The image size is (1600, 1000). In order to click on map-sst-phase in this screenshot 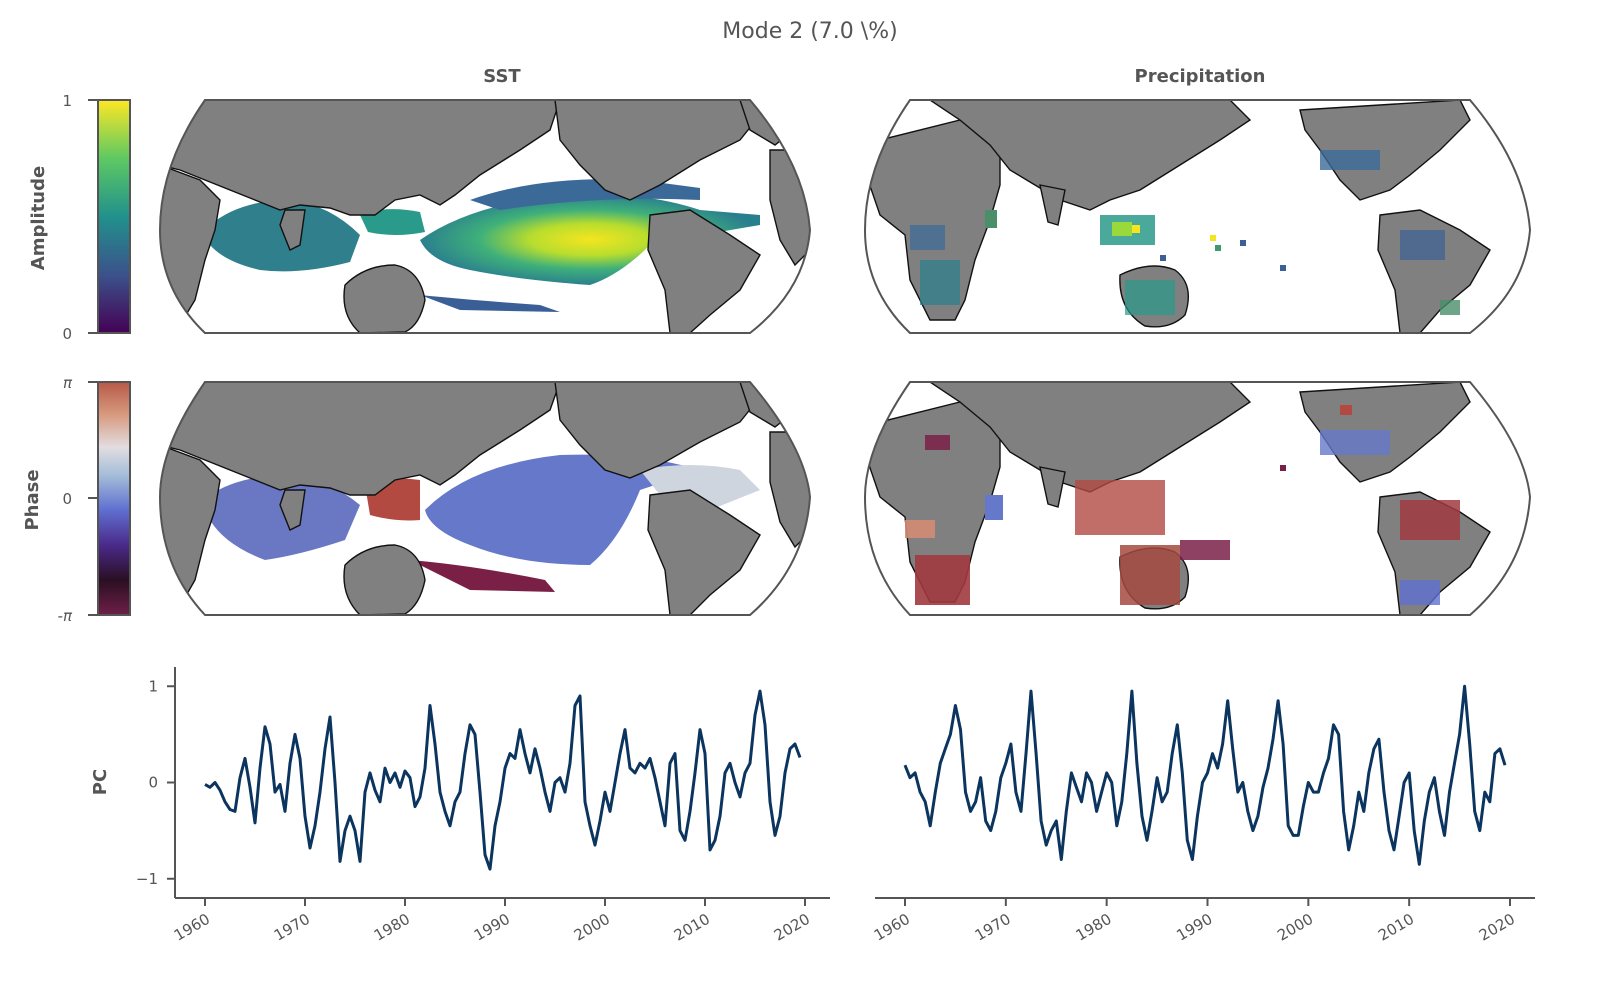, I will do `click(485, 498)`.